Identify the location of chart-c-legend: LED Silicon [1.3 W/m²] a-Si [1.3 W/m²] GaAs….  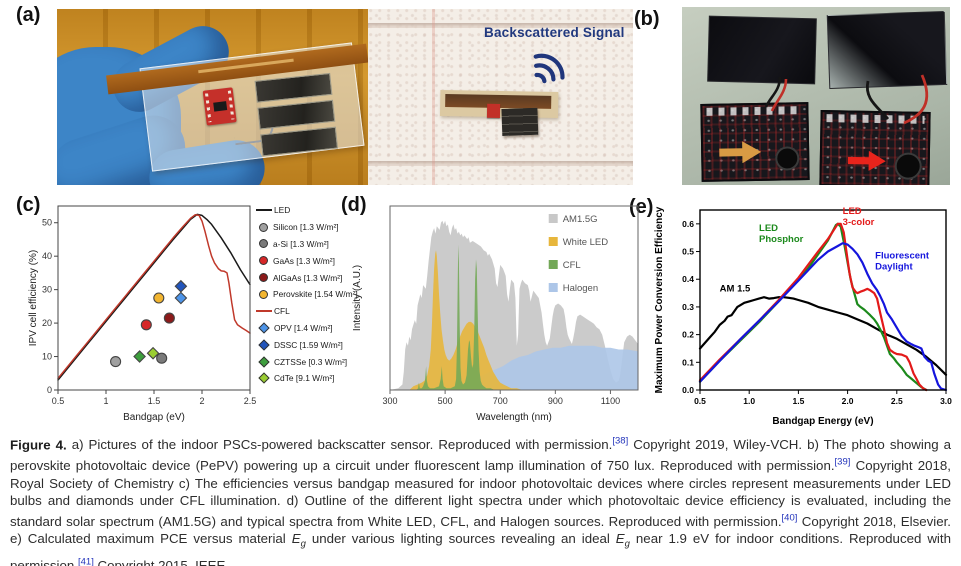
(310, 294).